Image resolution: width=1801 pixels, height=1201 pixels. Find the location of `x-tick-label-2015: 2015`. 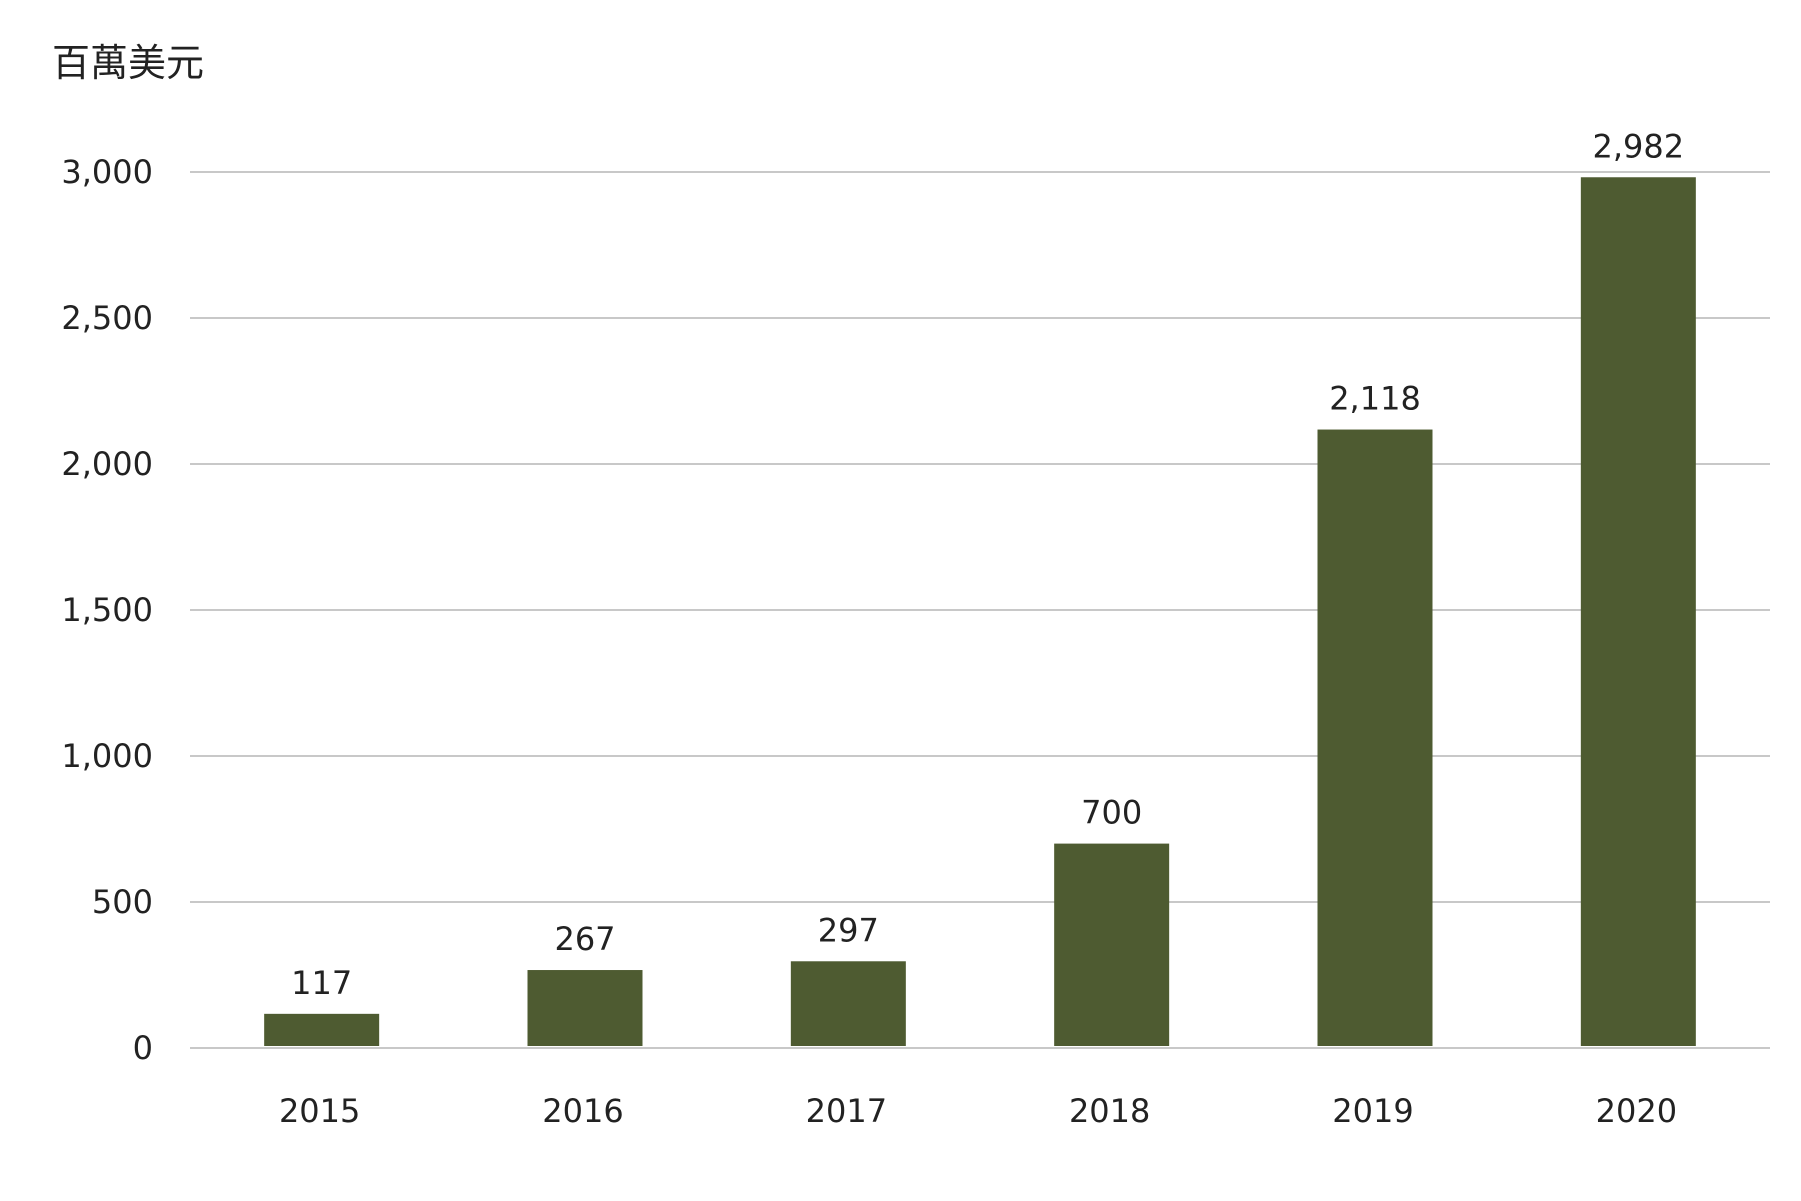

x-tick-label-2015: 2015 is located at coordinates (319, 1111).